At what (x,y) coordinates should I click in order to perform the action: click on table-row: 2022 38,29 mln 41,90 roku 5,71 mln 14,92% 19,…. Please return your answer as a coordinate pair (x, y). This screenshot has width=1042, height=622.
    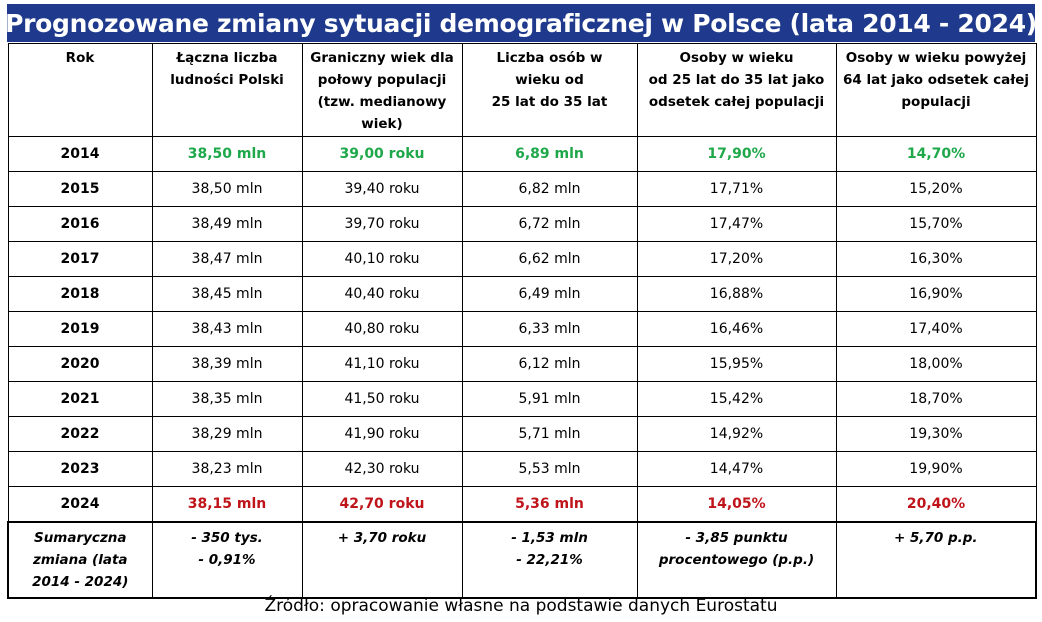
    Looking at the image, I should click on (522, 434).